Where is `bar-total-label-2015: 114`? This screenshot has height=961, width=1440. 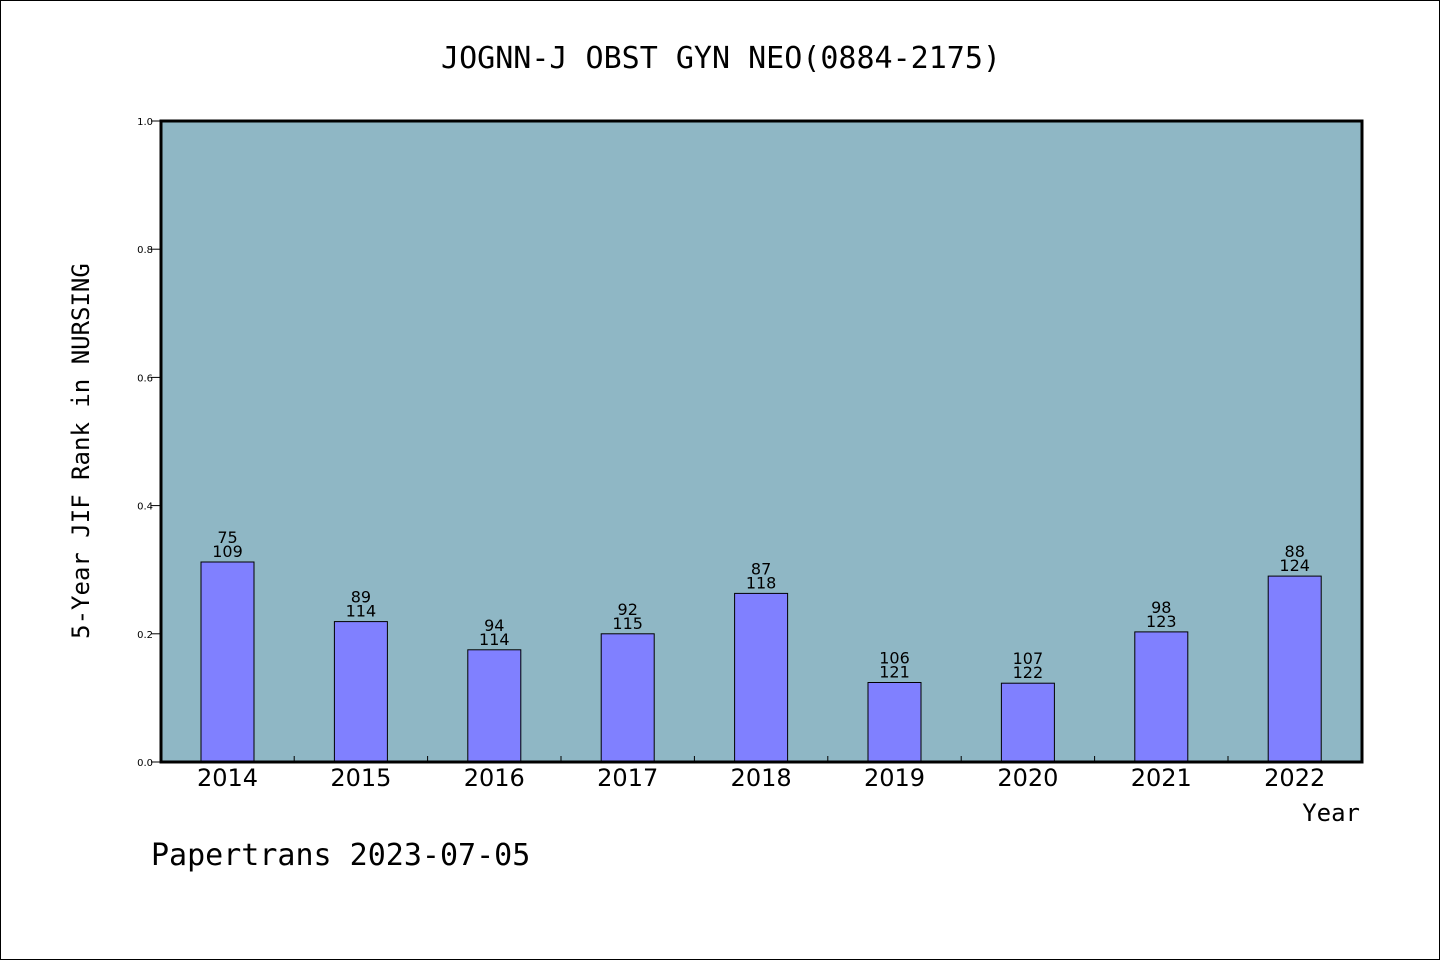
bar-total-label-2015: 114 is located at coordinates (361, 611).